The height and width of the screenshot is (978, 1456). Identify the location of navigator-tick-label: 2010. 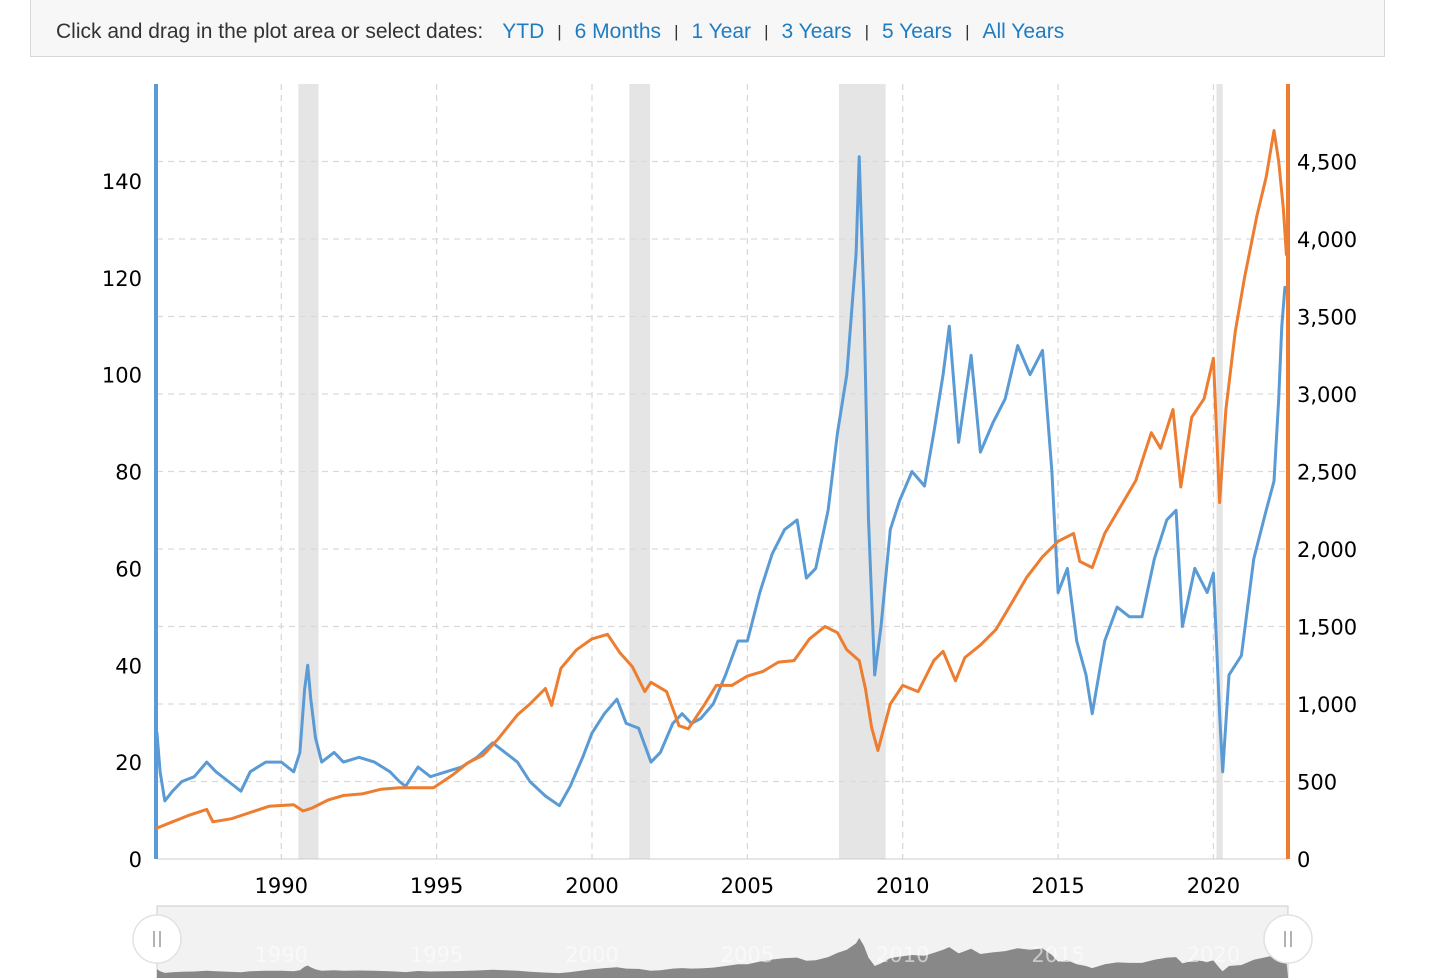
(902, 955).